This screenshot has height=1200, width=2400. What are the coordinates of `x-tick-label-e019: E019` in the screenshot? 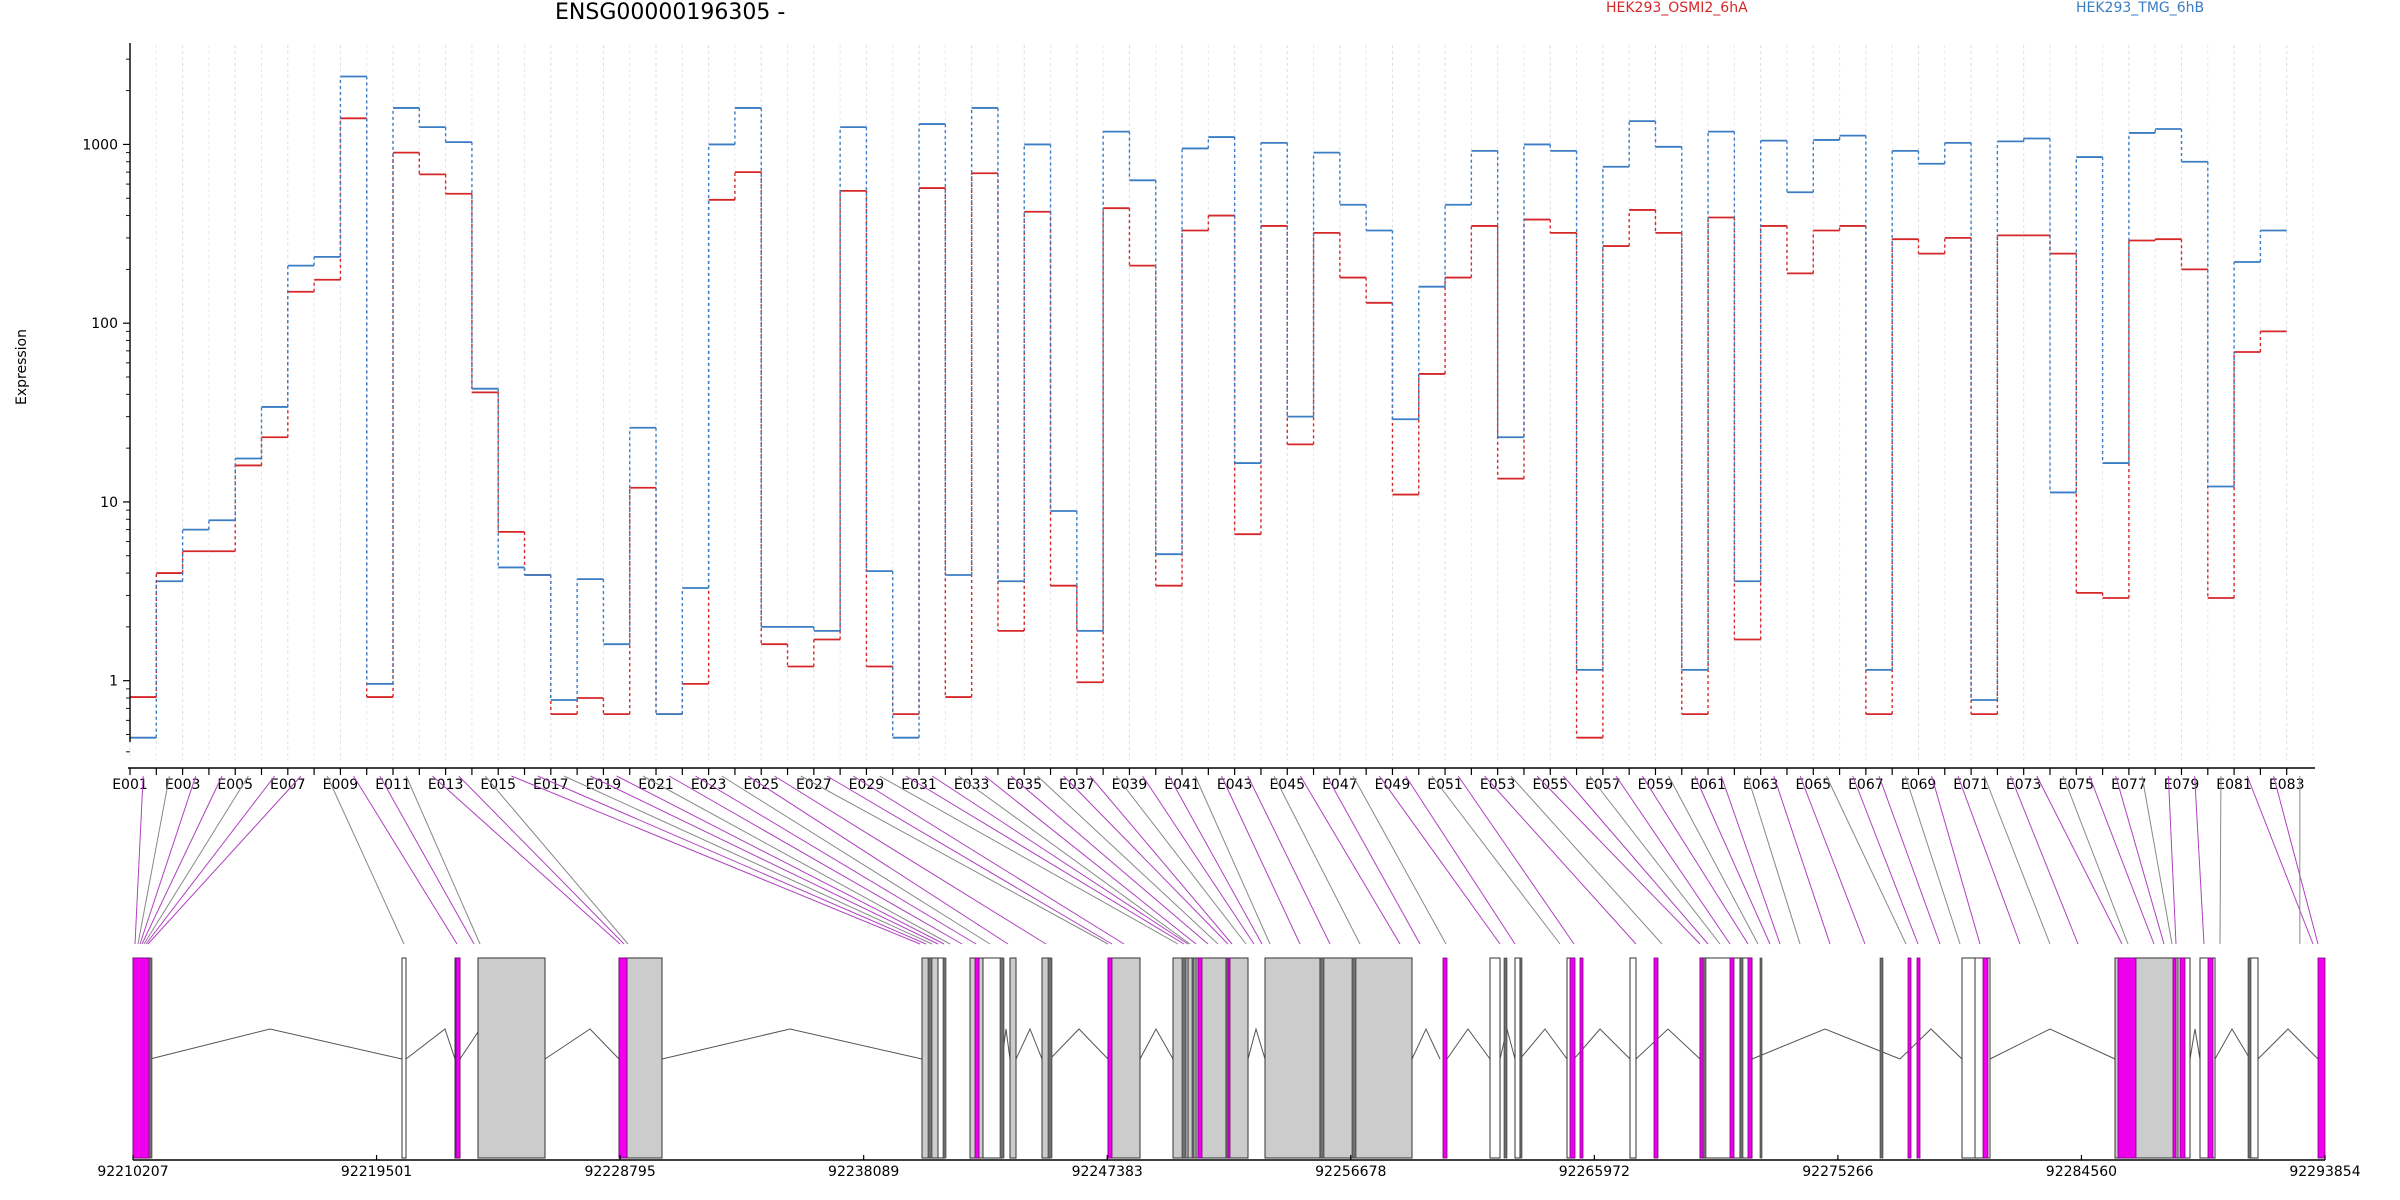 It's located at (604, 785).